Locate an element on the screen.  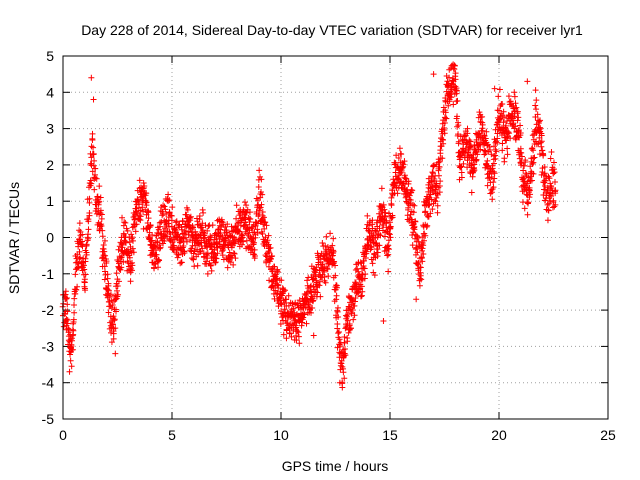
y-tick-label: -1 is located at coordinates (48, 274).